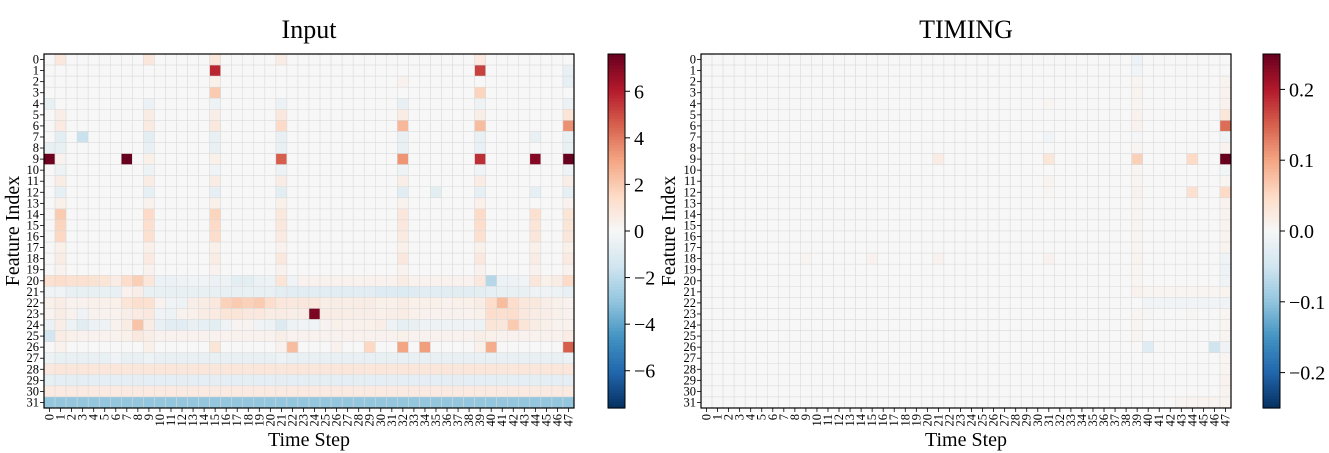 Image resolution: width=1329 pixels, height=453 pixels. I want to click on x-tick-label: 0, so click(50, 417).